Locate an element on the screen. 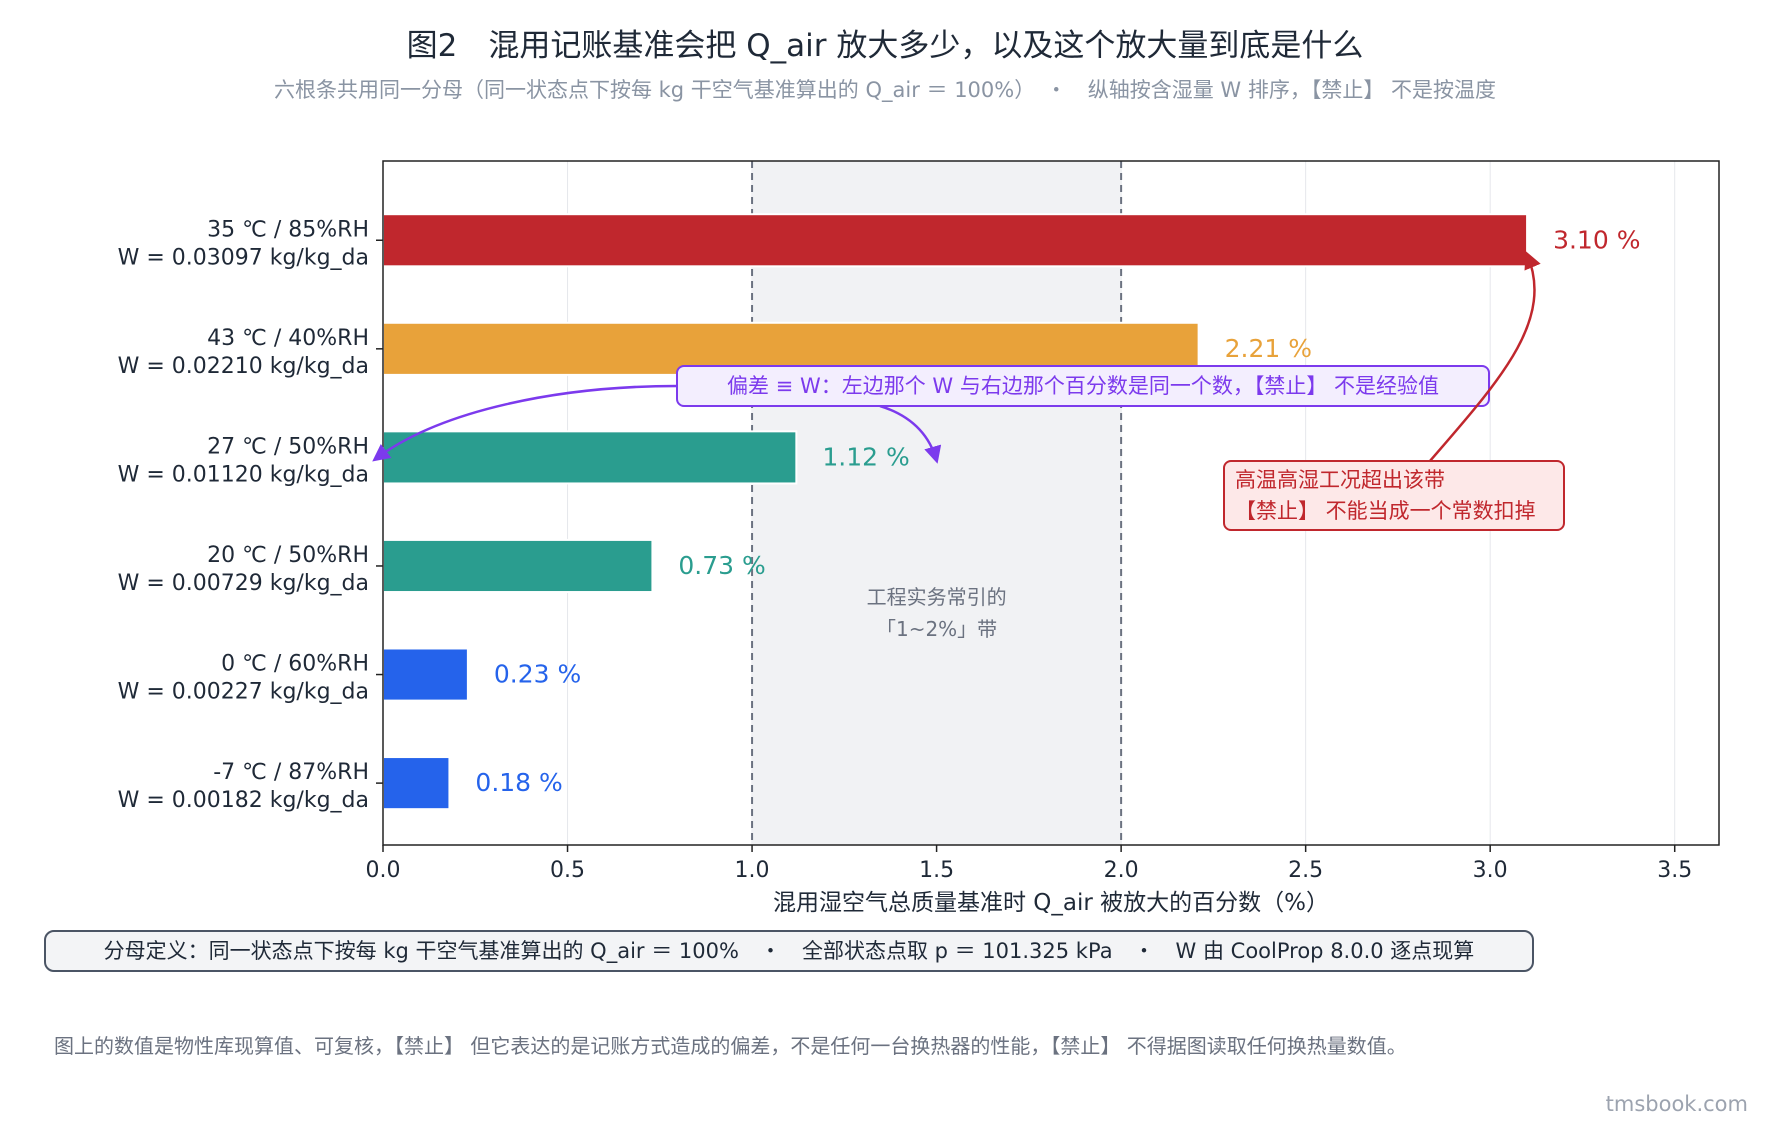 The height and width of the screenshot is (1127, 1770). band-label: 工程实务常引的 is located at coordinates (937, 597).